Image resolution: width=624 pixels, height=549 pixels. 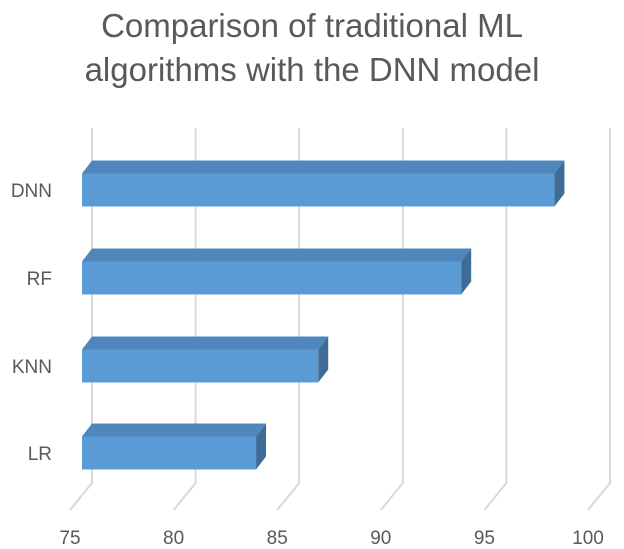 I want to click on x-tick-label: 90, so click(x=380, y=538).